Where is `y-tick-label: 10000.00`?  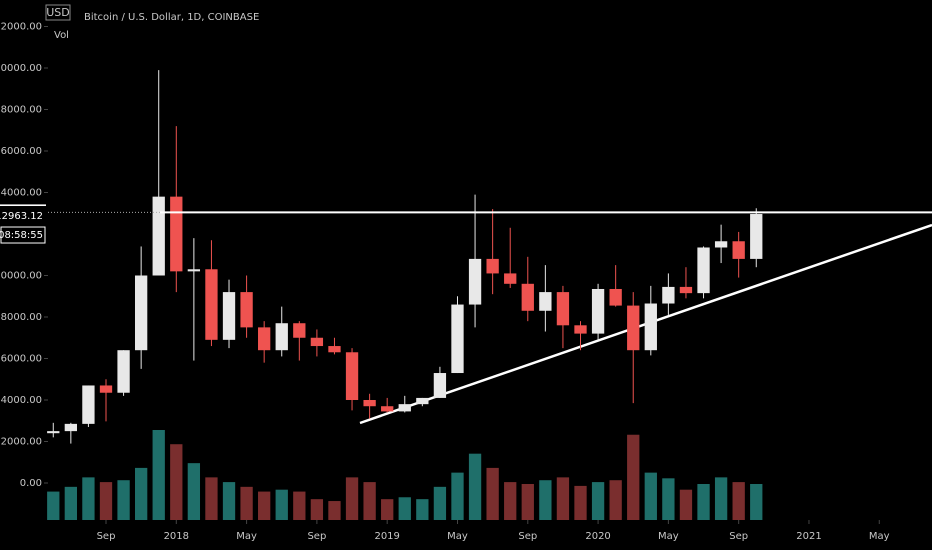
y-tick-label: 10000.00 is located at coordinates (21, 276).